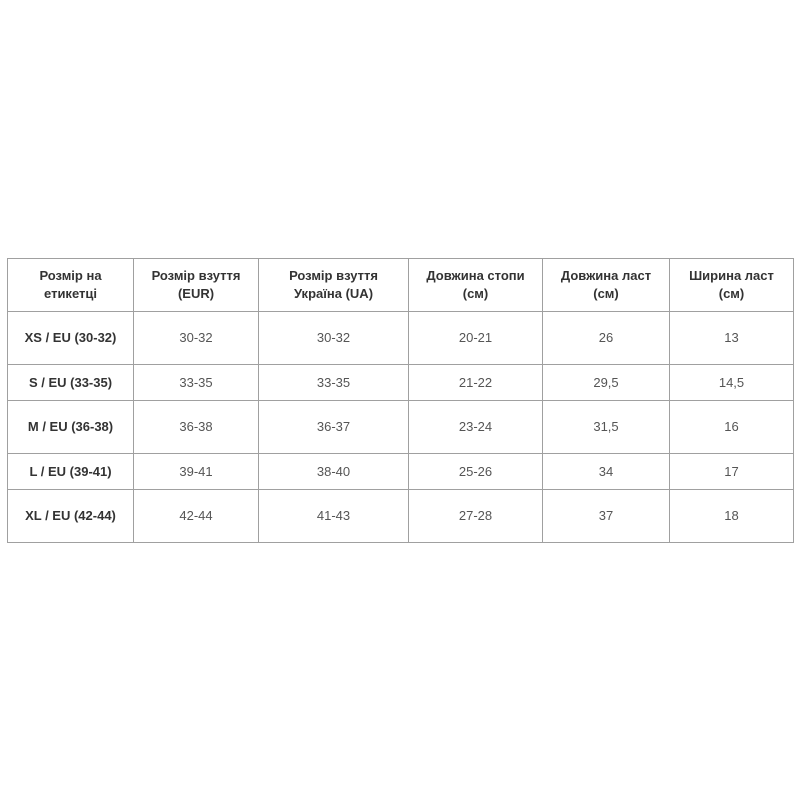  What do you see at coordinates (196, 285) in the screenshot?
I see `header-eur-size: Розмір взуття (EUR)` at bounding box center [196, 285].